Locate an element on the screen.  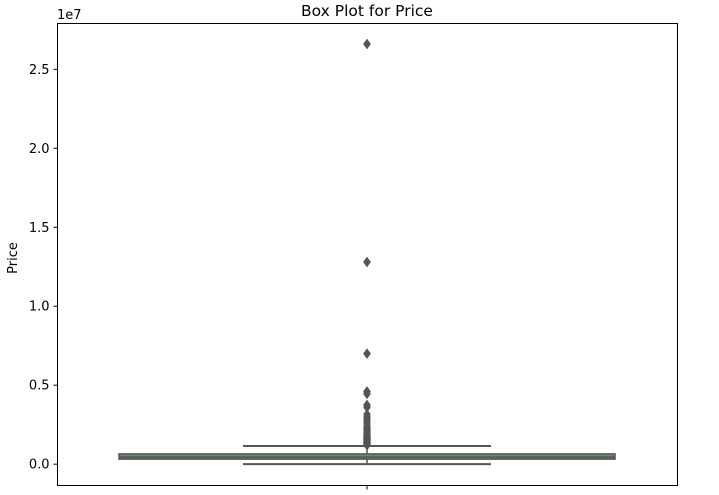
y-tick-label: 2.0 is located at coordinates (39, 149).